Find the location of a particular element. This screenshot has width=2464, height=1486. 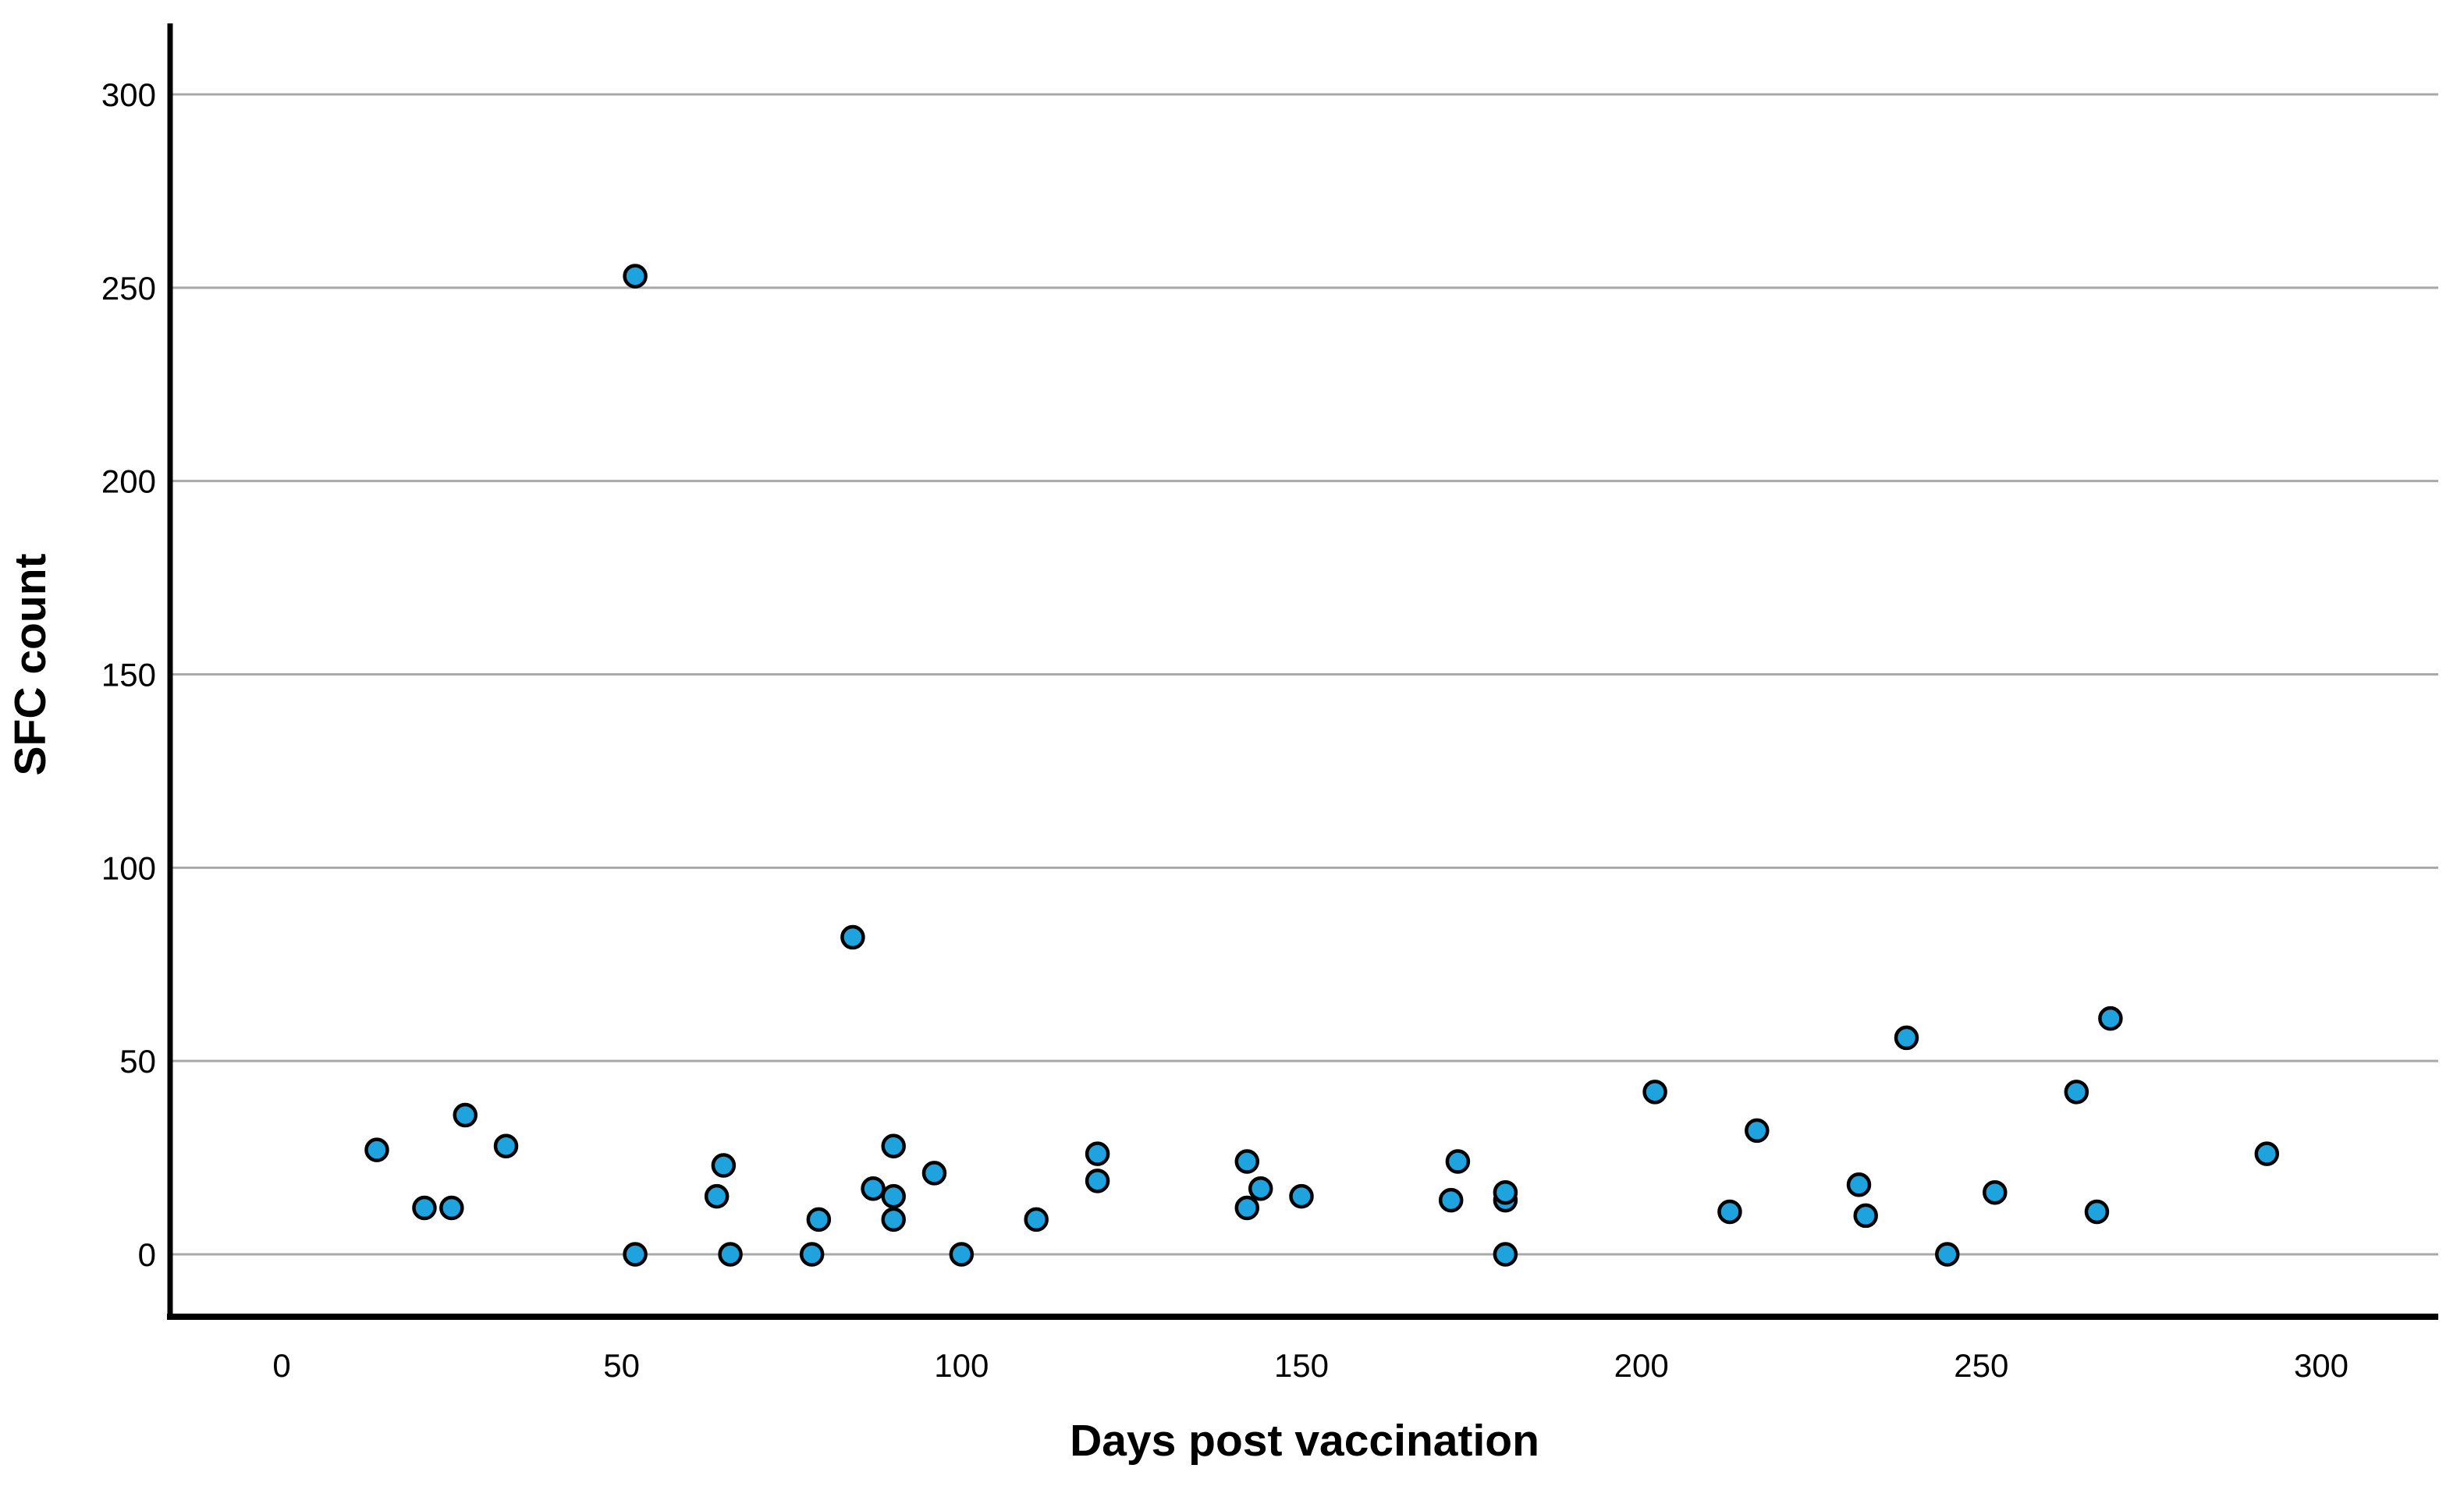

x-tick-label: 0 is located at coordinates (281, 1365).